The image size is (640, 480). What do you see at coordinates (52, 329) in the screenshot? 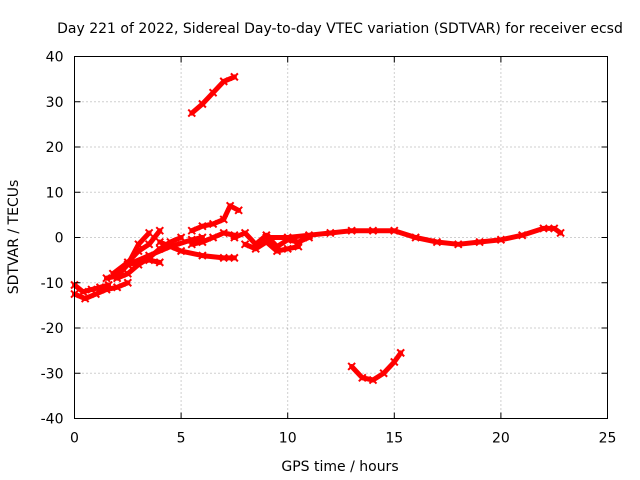
I see `y-tick-label: -20` at bounding box center [52, 329].